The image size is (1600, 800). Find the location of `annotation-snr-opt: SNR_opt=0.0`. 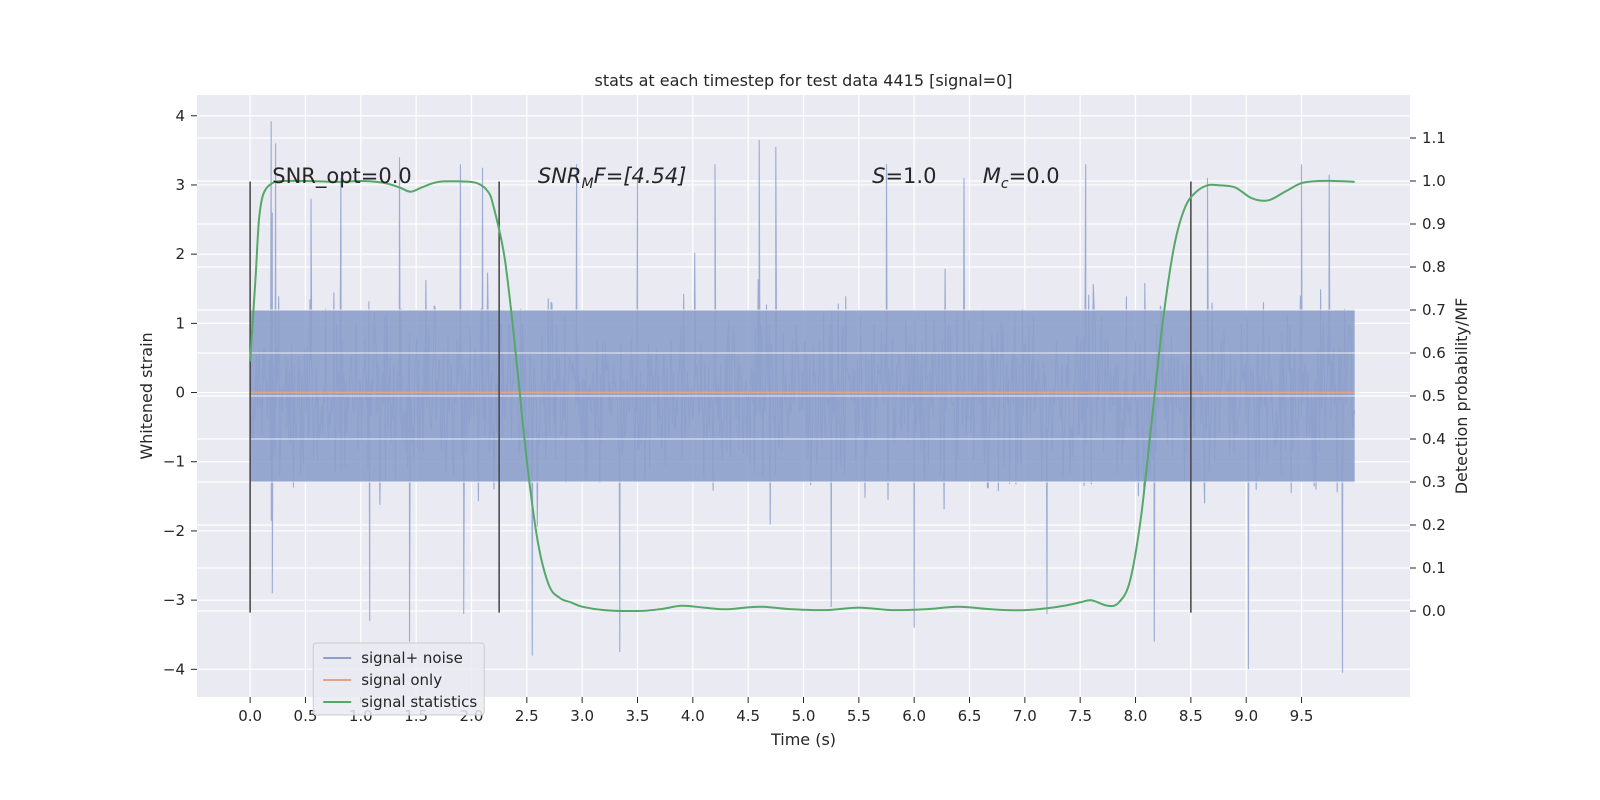

annotation-snr-opt: SNR_opt=0.0 is located at coordinates (342, 176).